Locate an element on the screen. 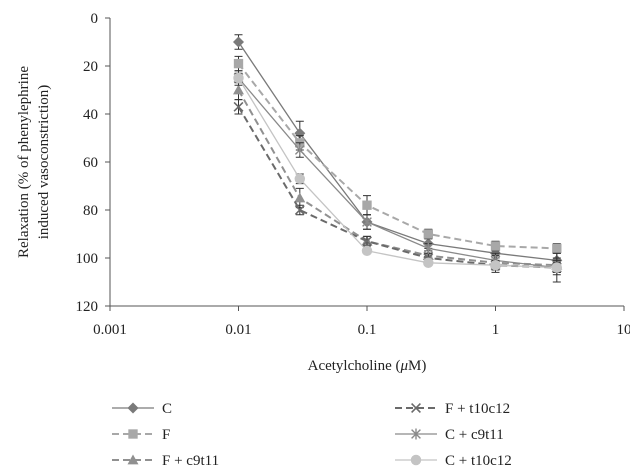 The image size is (630, 472). y-tick-label: 40 is located at coordinates (90, 115).